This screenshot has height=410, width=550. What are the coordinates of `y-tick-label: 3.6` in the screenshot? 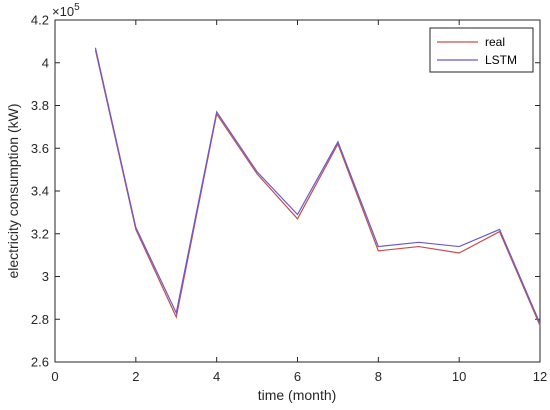 It's located at (40, 148).